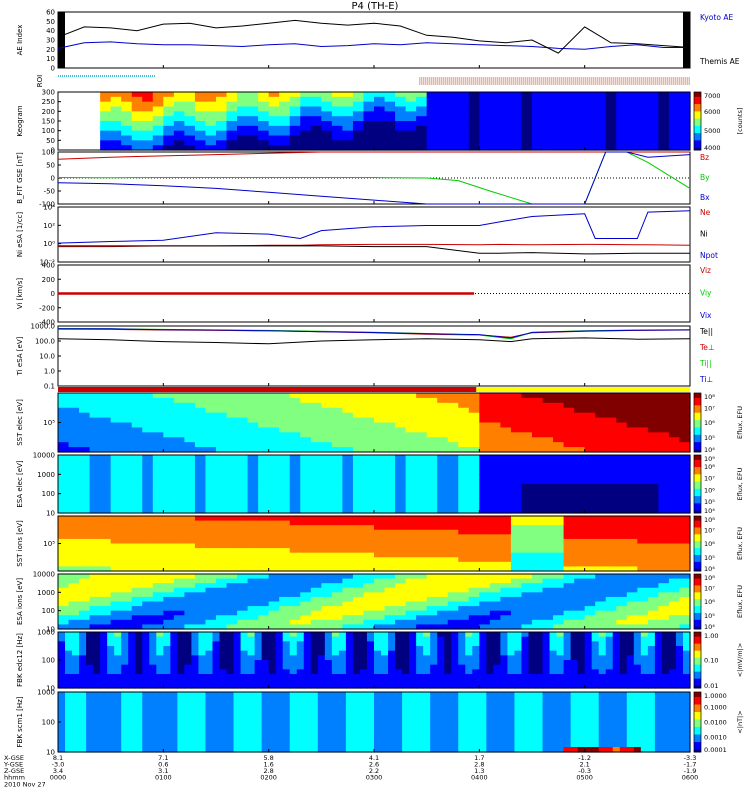  What do you see at coordinates (44, 456) in the screenshot?
I see `esa_e-tick-label: 10000` at bounding box center [44, 456].